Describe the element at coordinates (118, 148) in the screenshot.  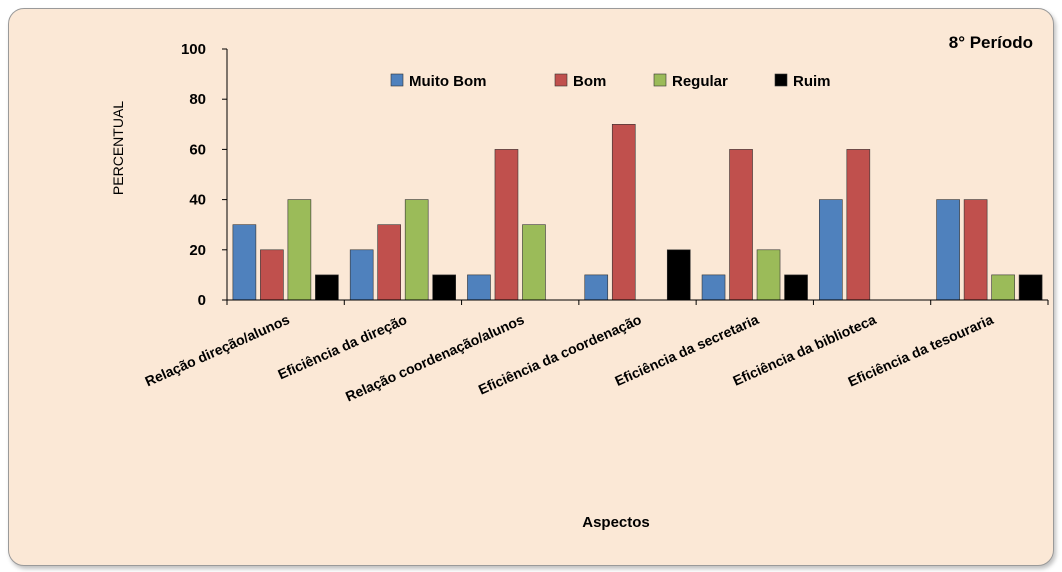
I see `y-axis-label: PERCENTUAL` at that location.